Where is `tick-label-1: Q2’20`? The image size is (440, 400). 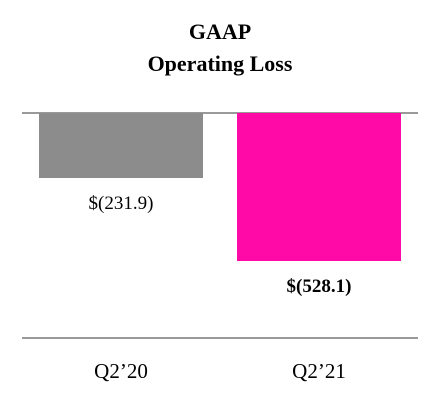
tick-label-1: Q2’20 is located at coordinates (121, 371).